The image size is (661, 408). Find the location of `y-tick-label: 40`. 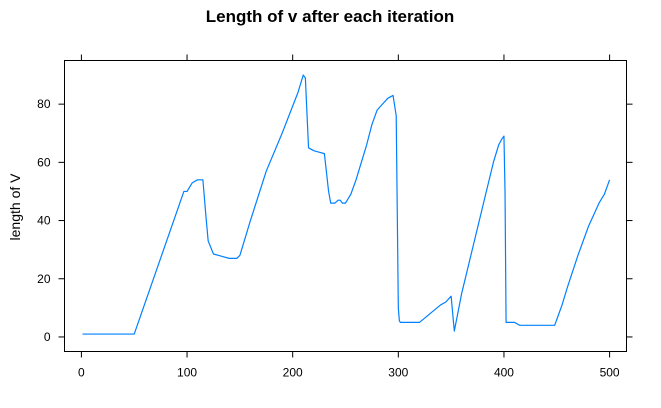

y-tick-label: 40 is located at coordinates (44, 221).